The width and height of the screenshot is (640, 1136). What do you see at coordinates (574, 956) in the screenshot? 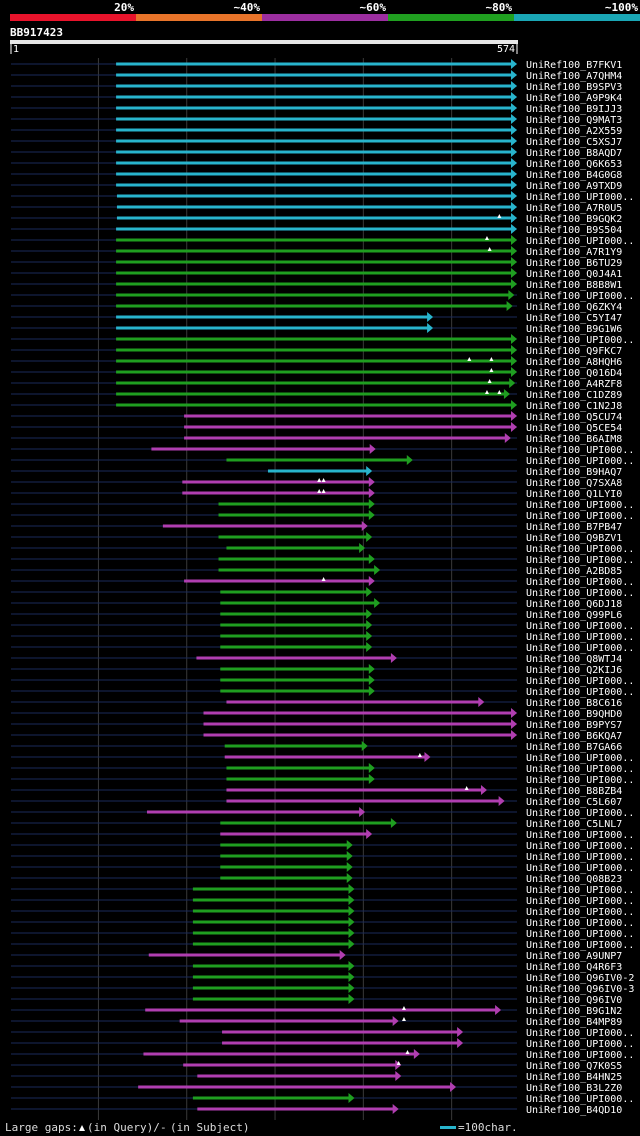
I see `hit-label: UniRef100_A9UNP7` at bounding box center [574, 956].